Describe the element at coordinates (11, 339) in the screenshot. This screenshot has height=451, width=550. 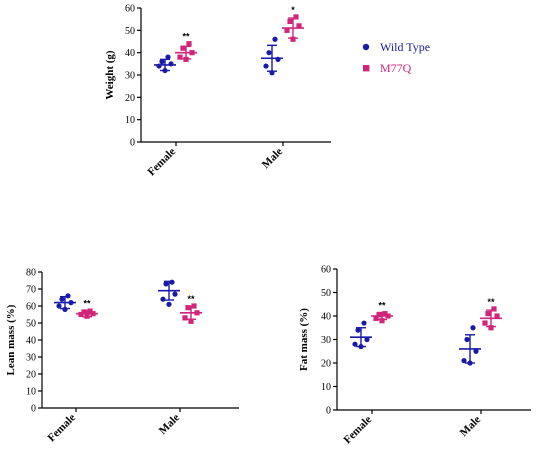
I see `y-axis-label: Lean mass (%)` at that location.